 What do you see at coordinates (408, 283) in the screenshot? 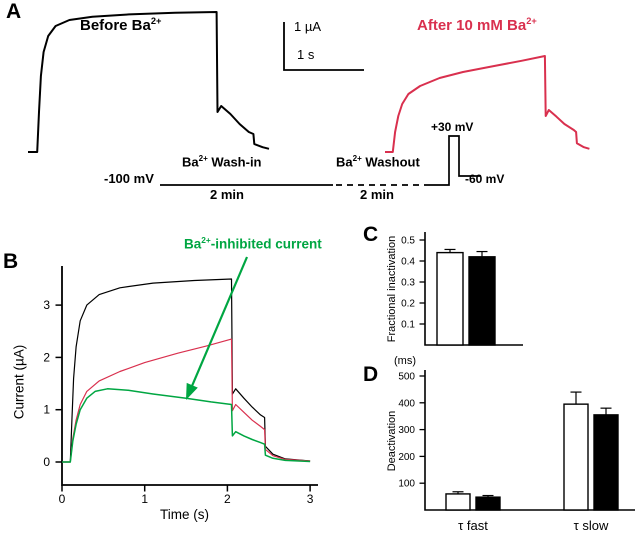
I see `c-y-tick-label: 0.3` at bounding box center [408, 283].